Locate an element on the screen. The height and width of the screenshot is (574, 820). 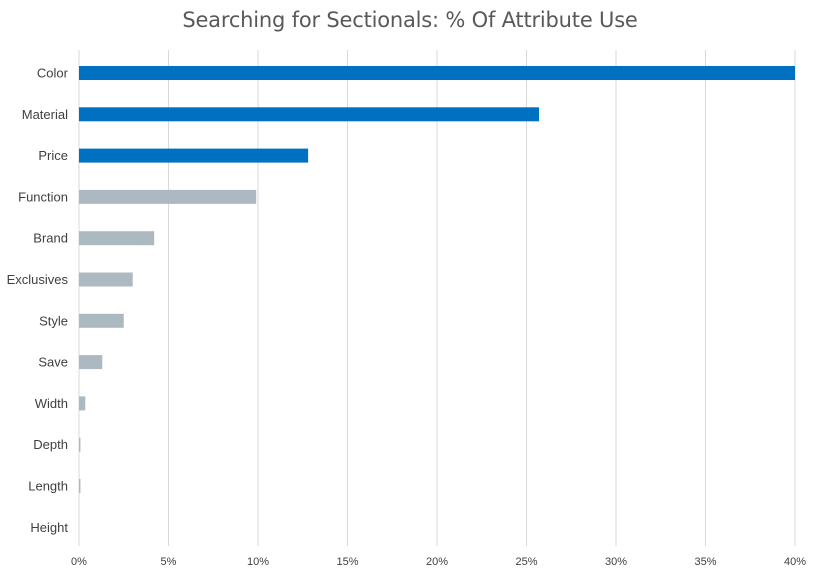
x-tick-label: 10% is located at coordinates (258, 562).